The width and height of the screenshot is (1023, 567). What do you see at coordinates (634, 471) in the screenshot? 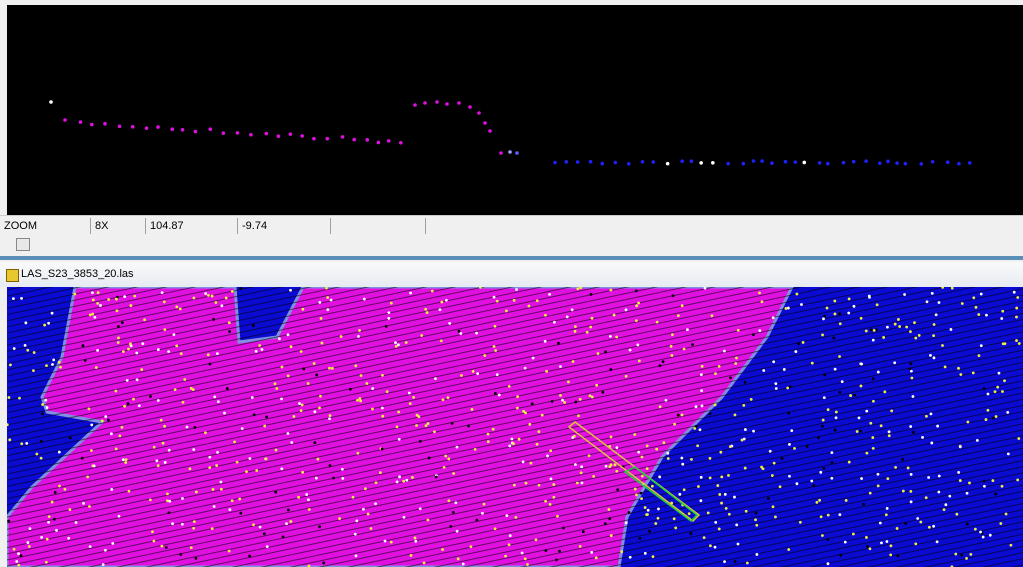
I see `profile-box` at bounding box center [634, 471].